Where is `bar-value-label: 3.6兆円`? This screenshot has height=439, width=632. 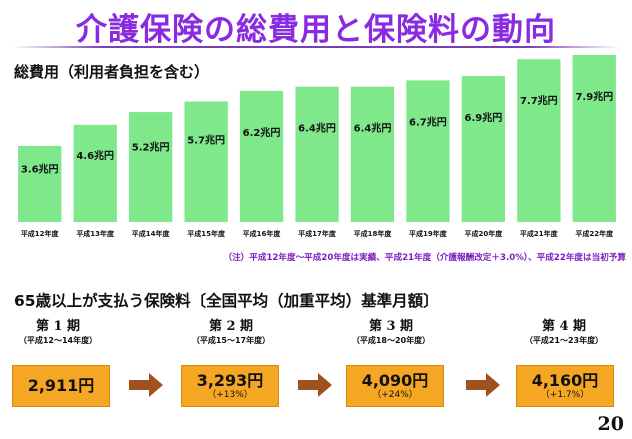 bar-value-label: 3.6兆円 is located at coordinates (40, 169).